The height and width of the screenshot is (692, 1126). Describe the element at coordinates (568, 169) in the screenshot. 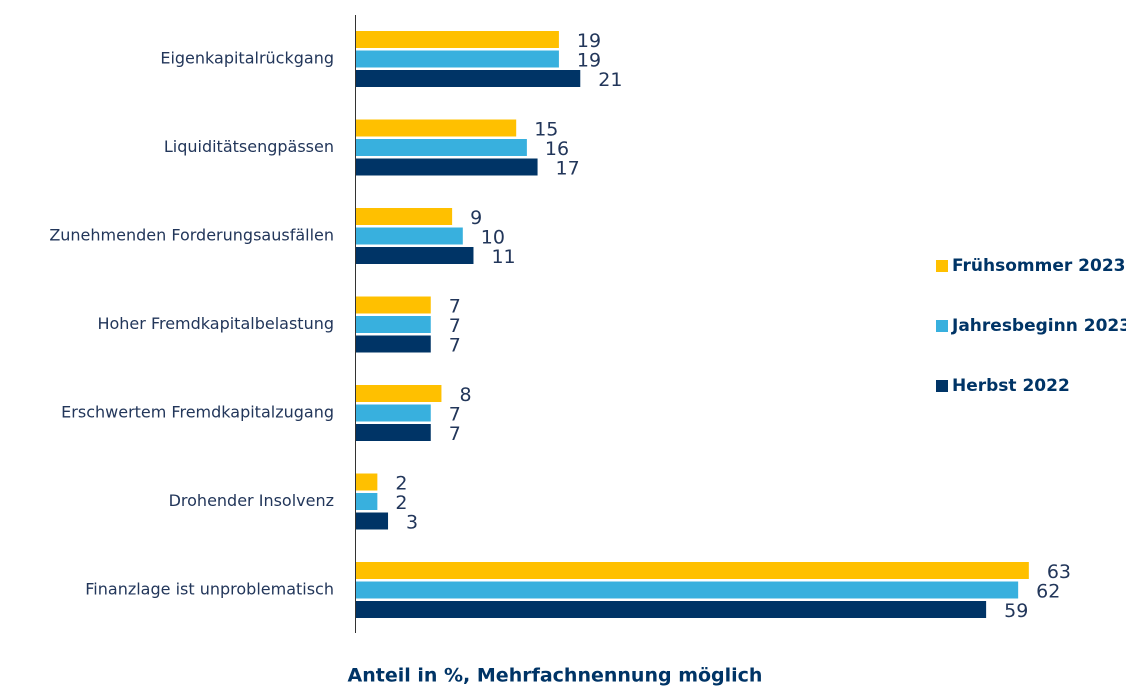

I see `value-label: 17` at that location.